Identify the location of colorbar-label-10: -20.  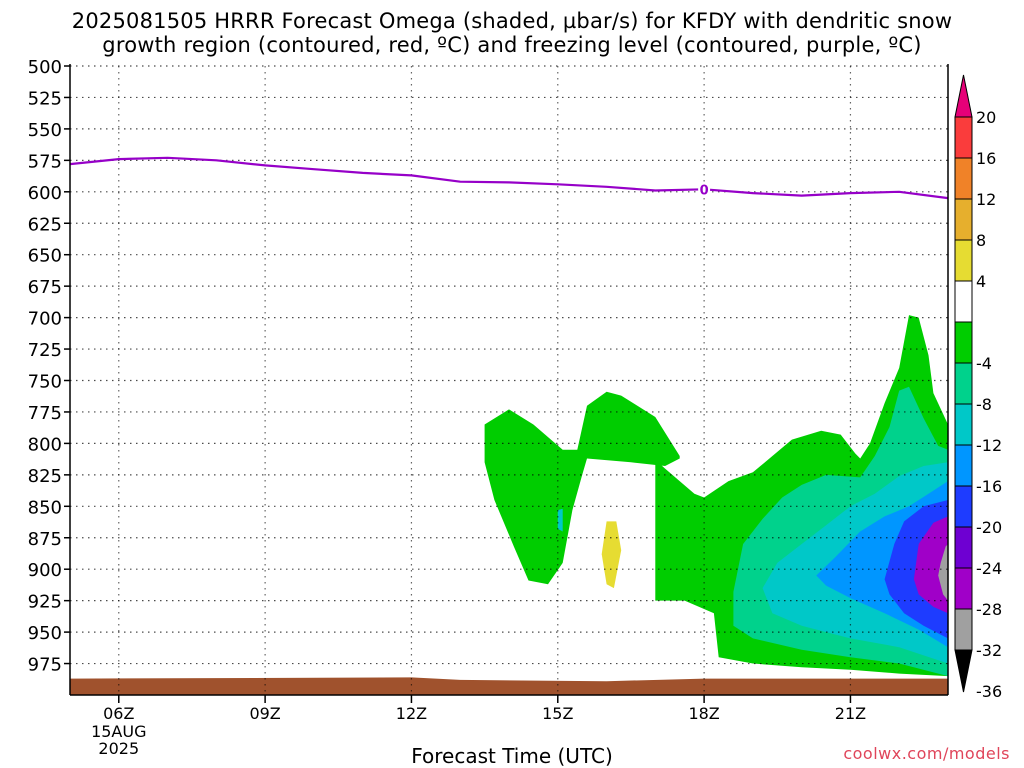
(989, 527).